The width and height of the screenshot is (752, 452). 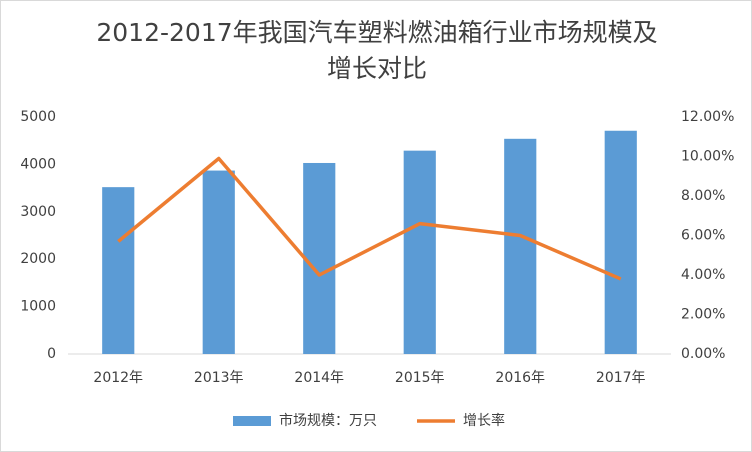 I want to click on x-tick-label: 2017年, so click(x=621, y=378).